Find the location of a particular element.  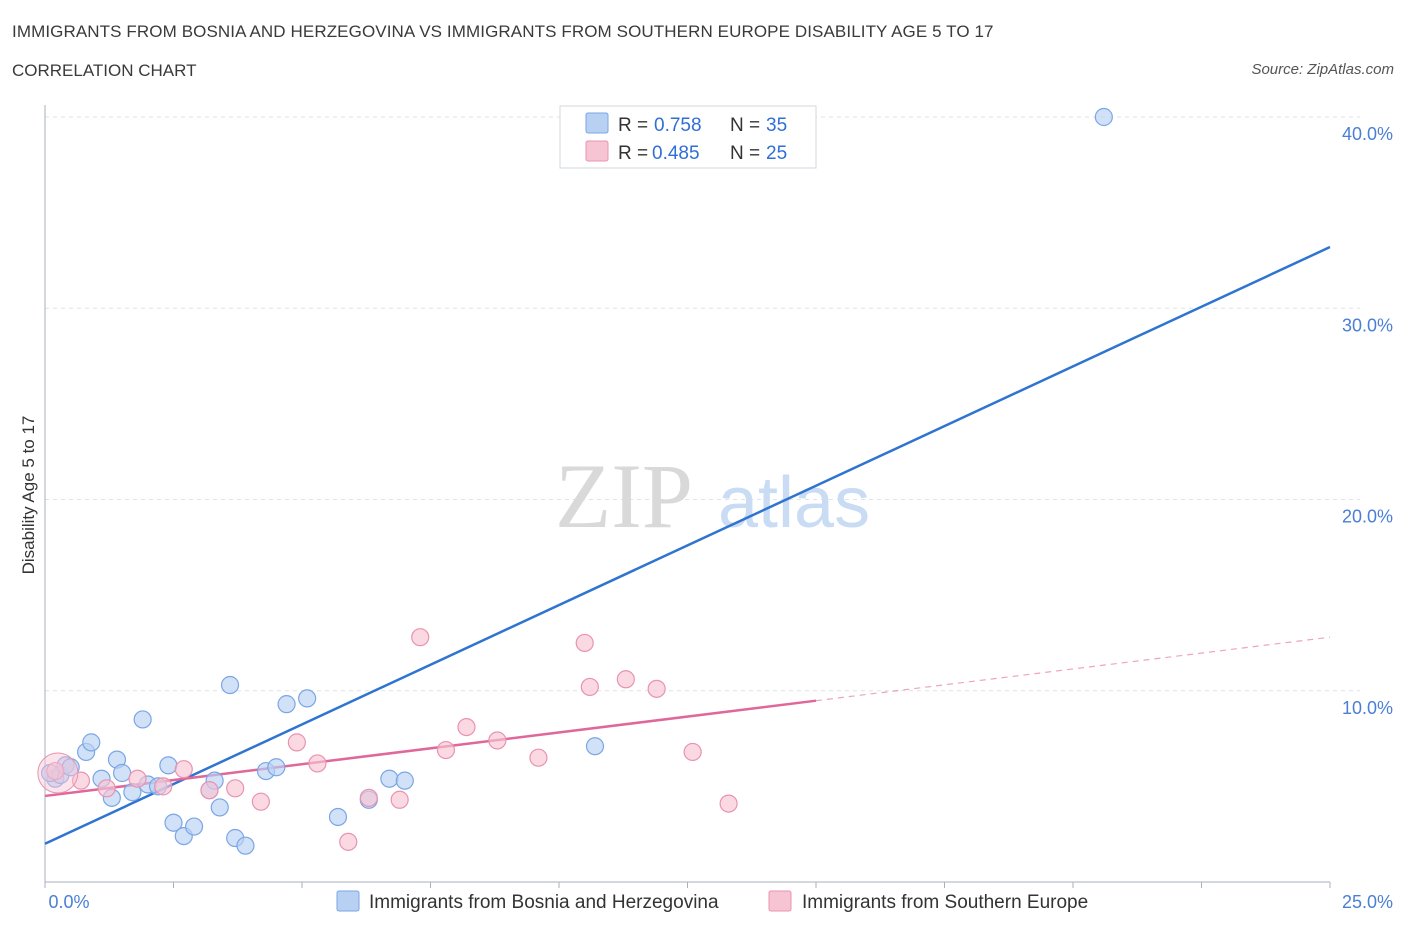

watermark-zip: ZIP is located at coordinates (624, 496).